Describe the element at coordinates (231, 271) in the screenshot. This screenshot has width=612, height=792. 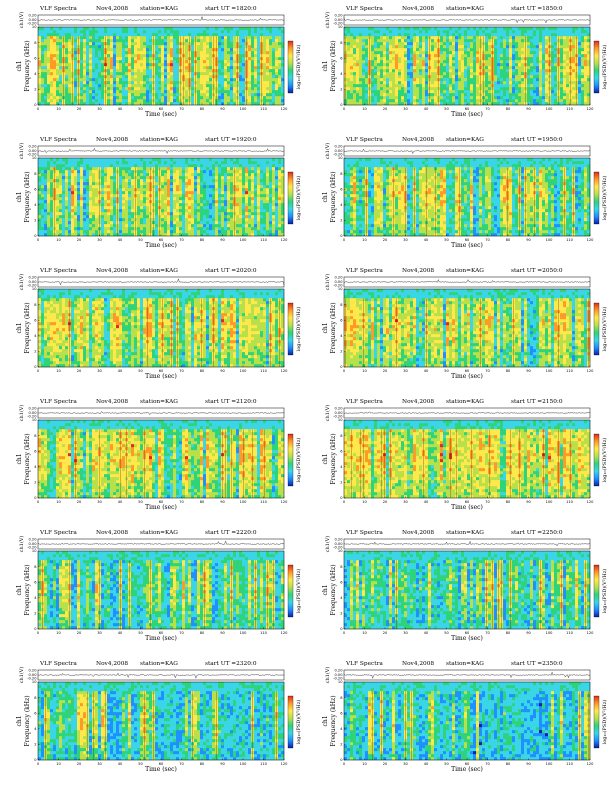
I see `panel-start-ut: start UT =2020:0` at that location.